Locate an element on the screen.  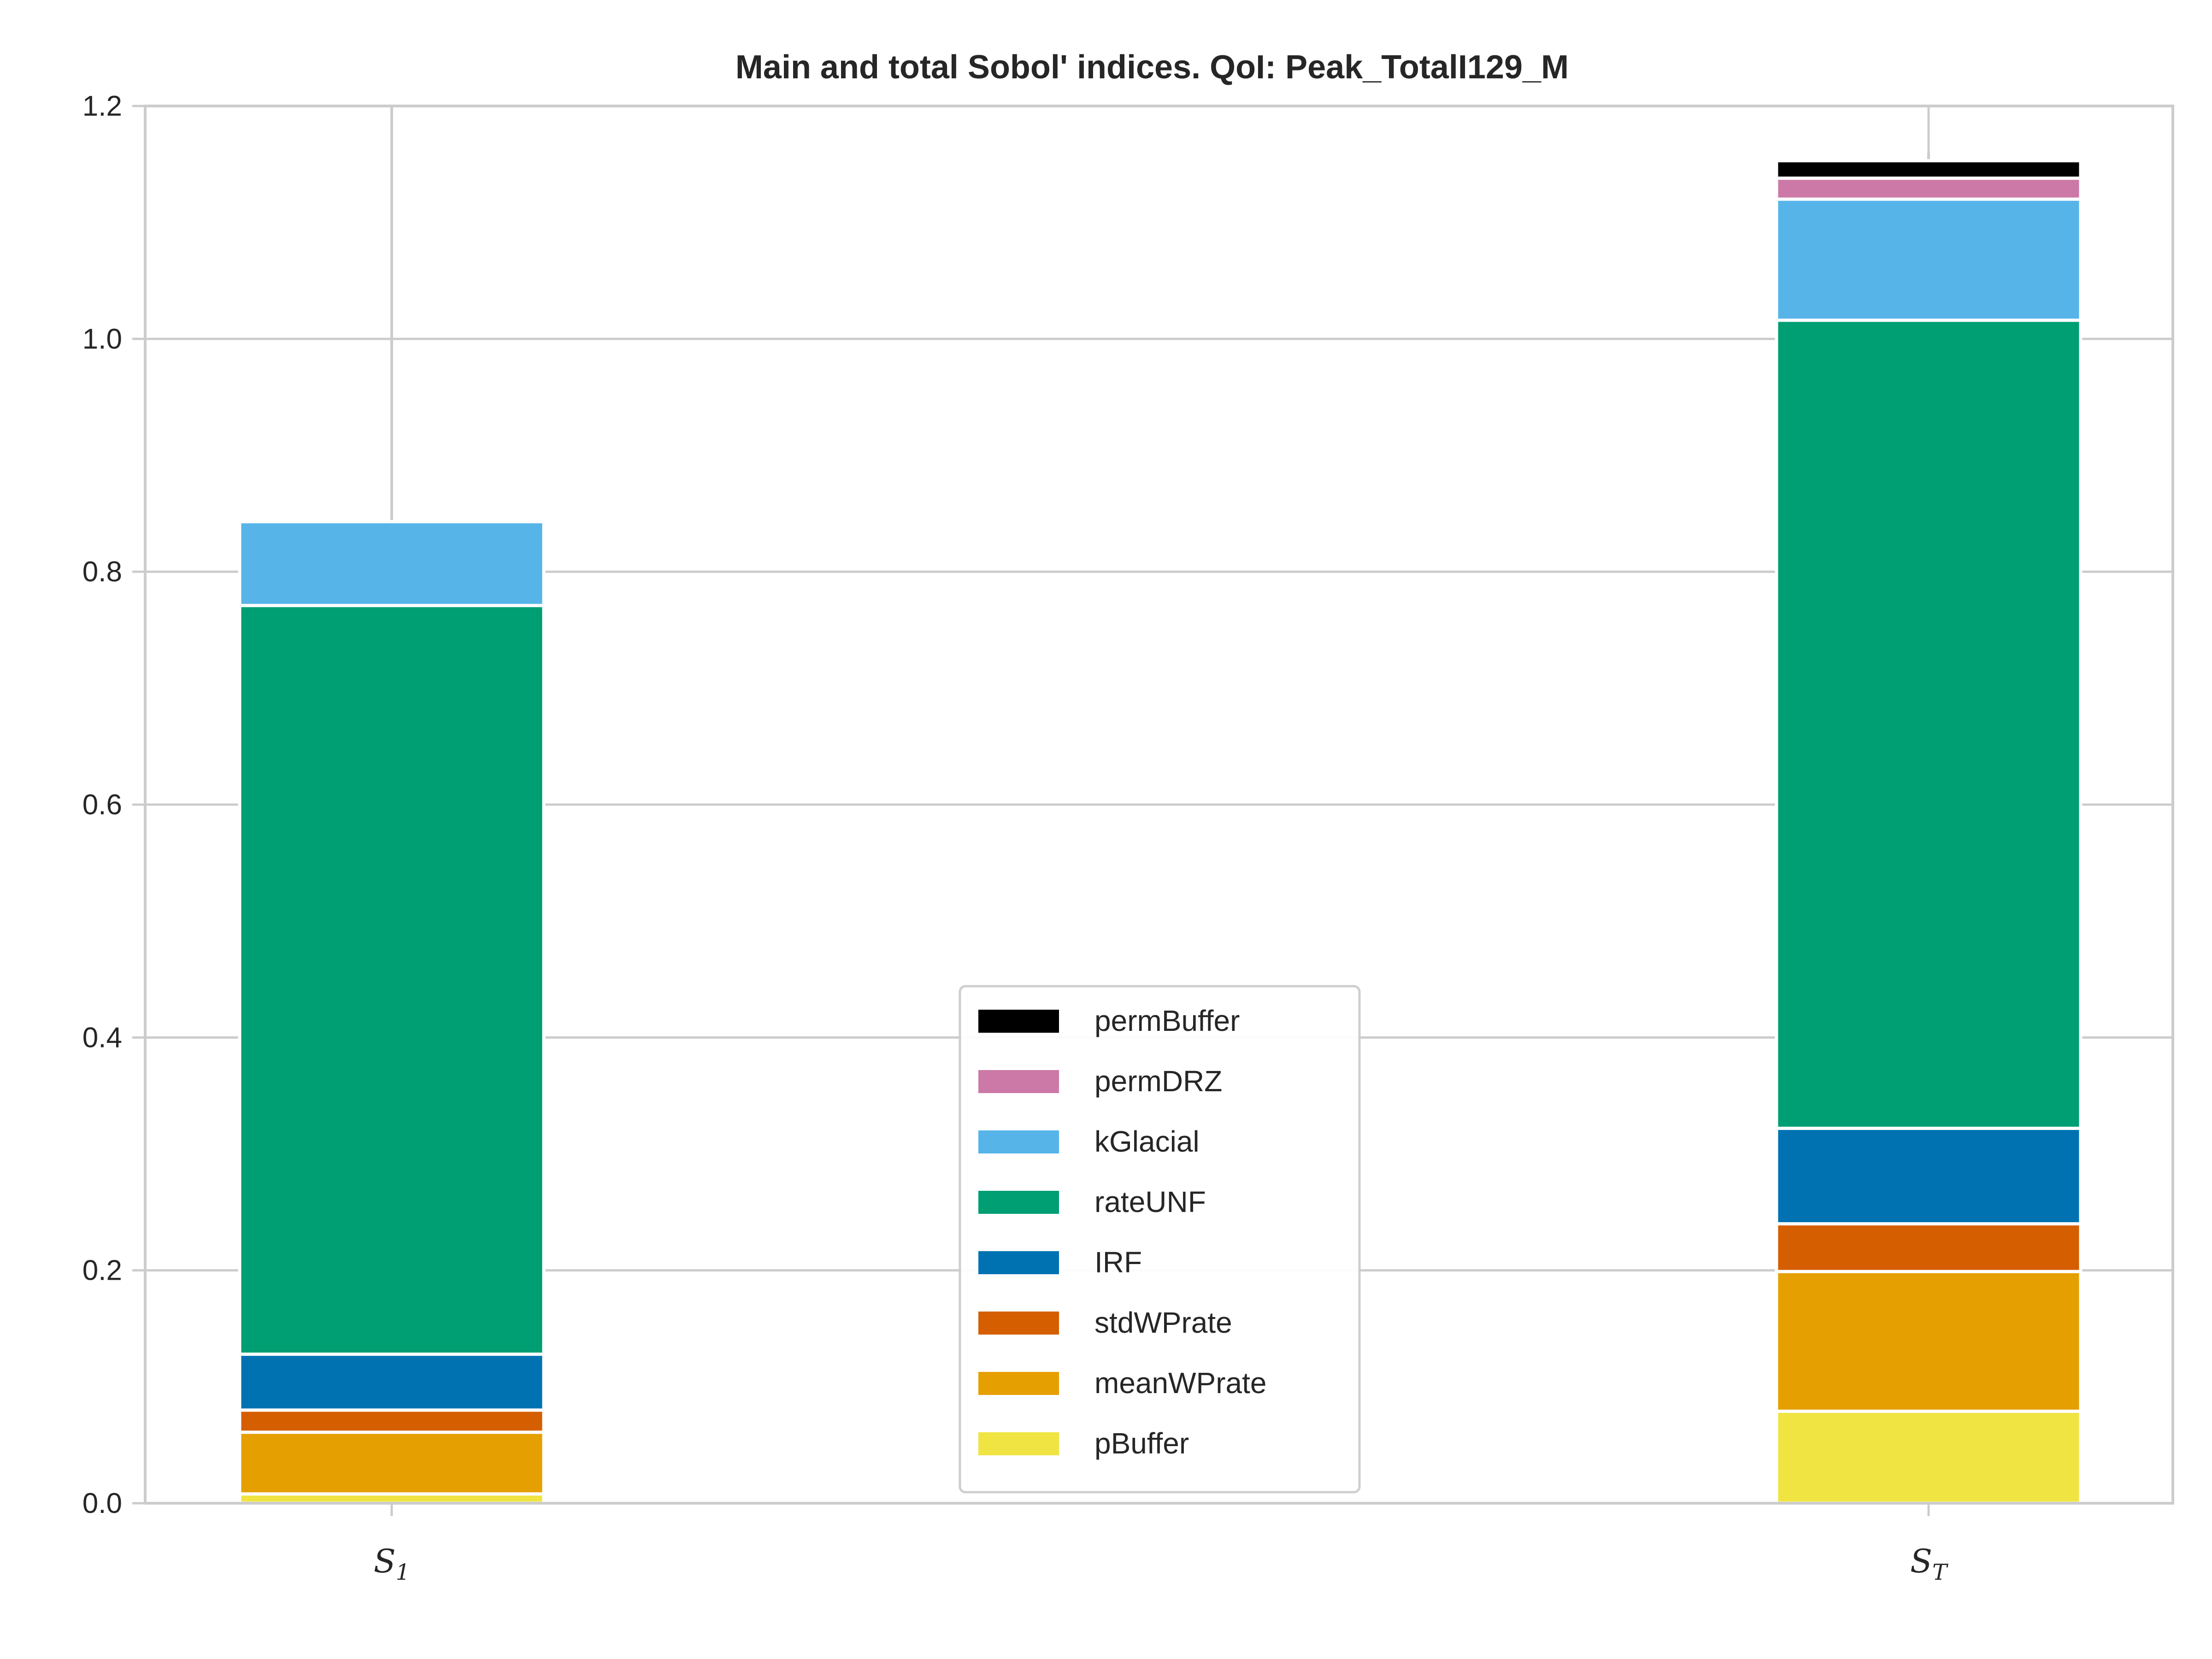
legend-swatch-permBuffer is located at coordinates (1018, 1021).